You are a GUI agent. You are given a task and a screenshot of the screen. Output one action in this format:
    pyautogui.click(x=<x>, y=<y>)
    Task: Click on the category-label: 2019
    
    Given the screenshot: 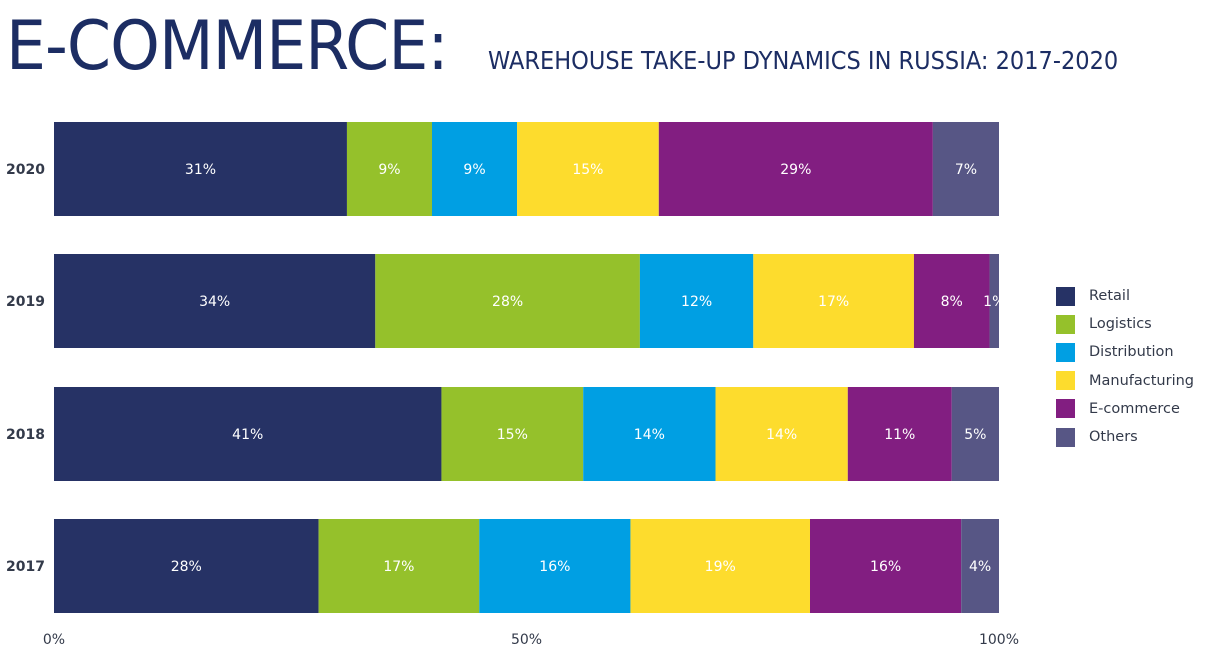 What is the action you would take?
    pyautogui.click(x=25, y=302)
    